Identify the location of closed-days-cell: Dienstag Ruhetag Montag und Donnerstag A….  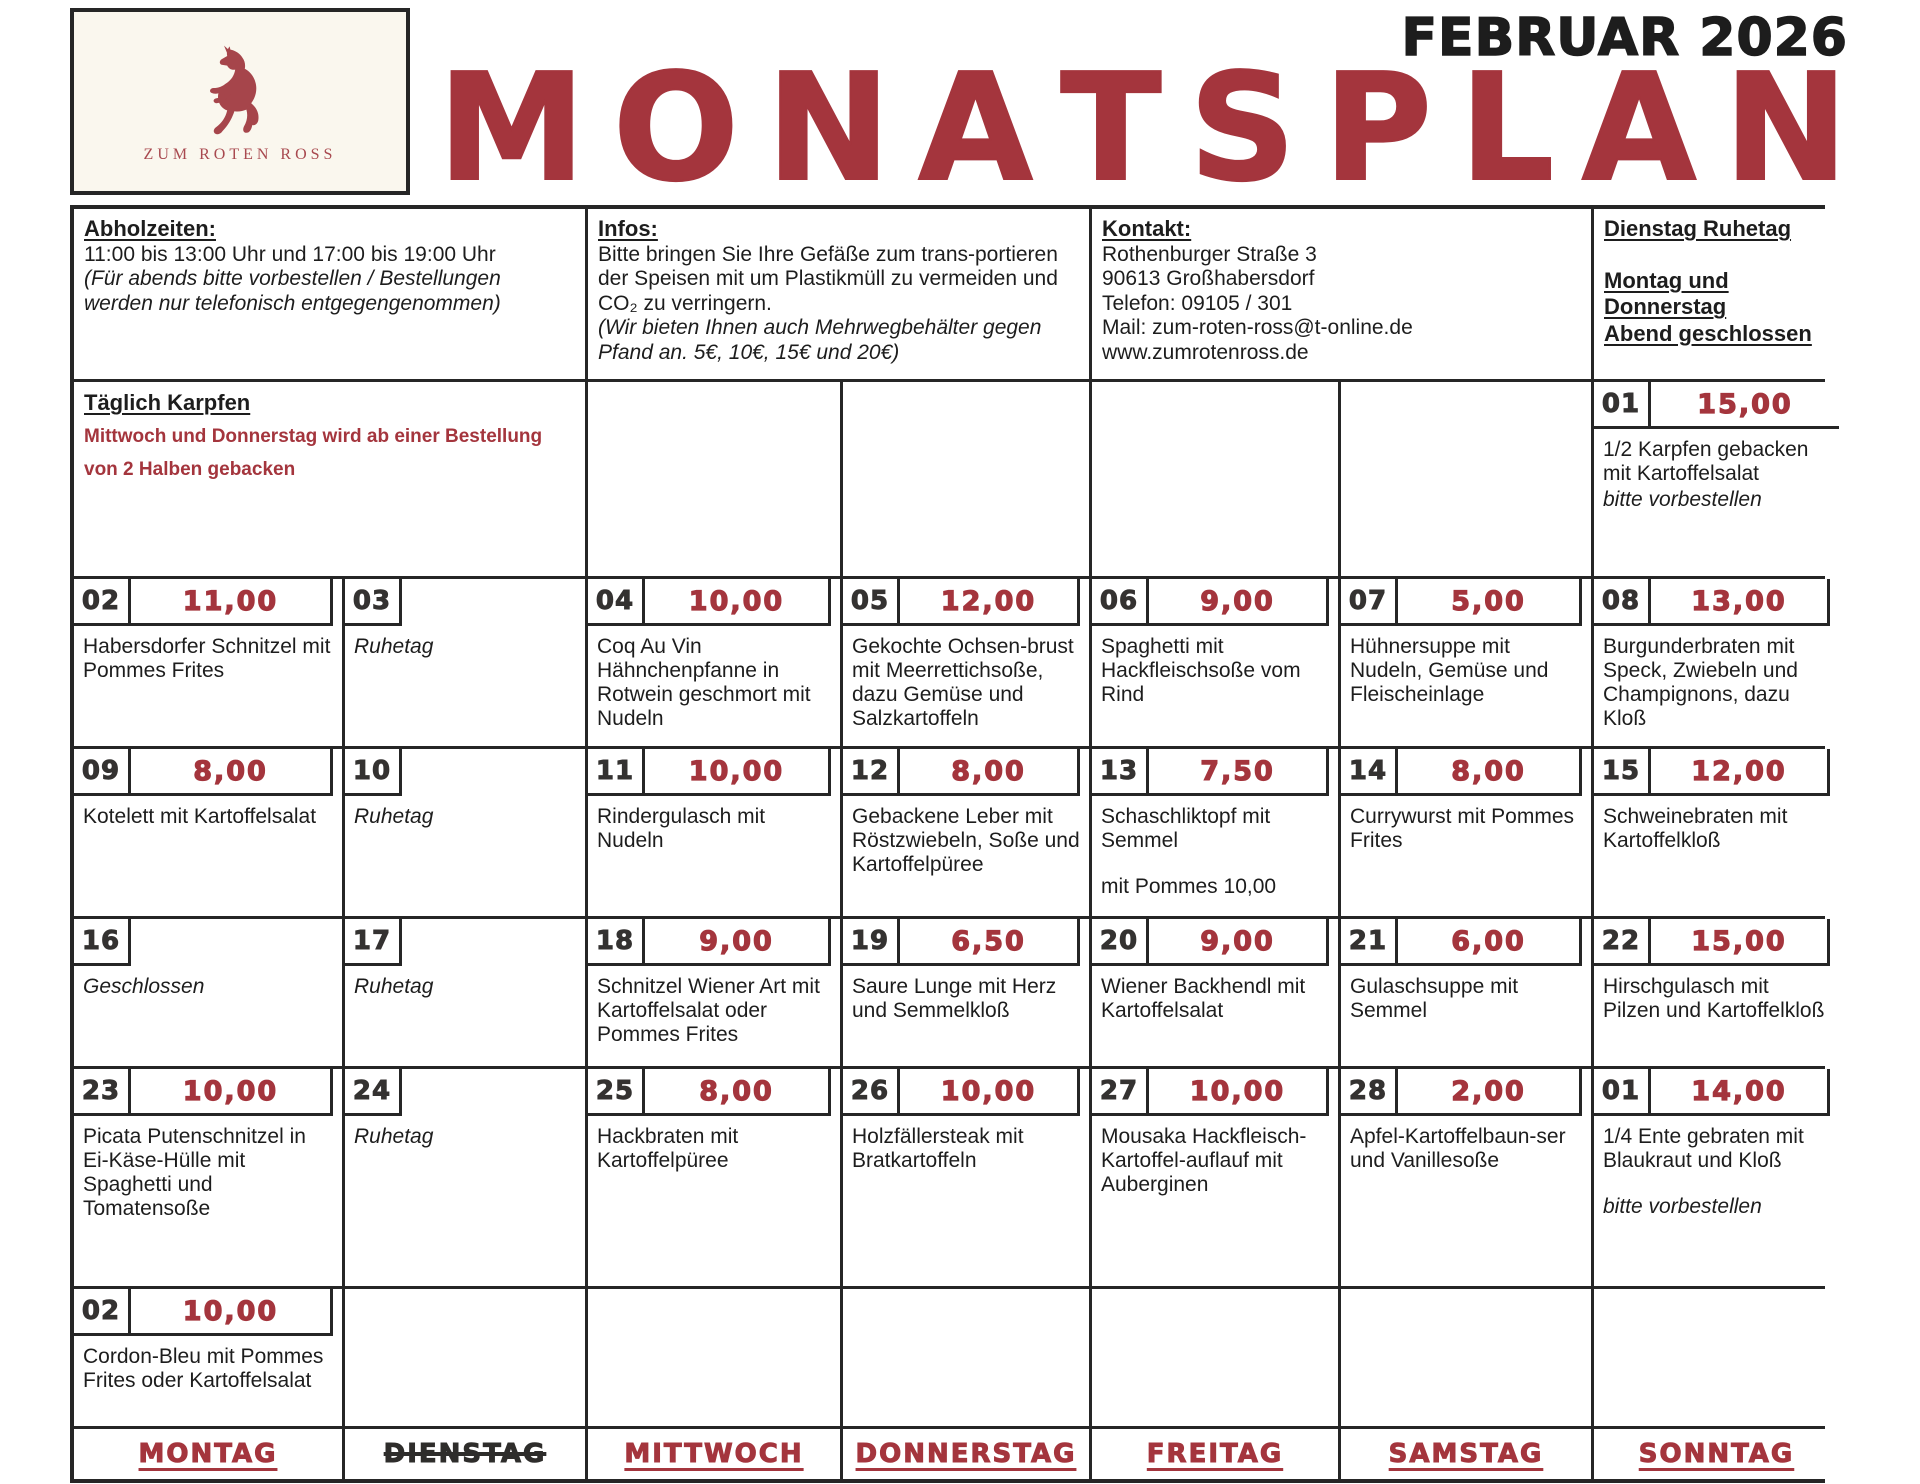
(1716, 294).